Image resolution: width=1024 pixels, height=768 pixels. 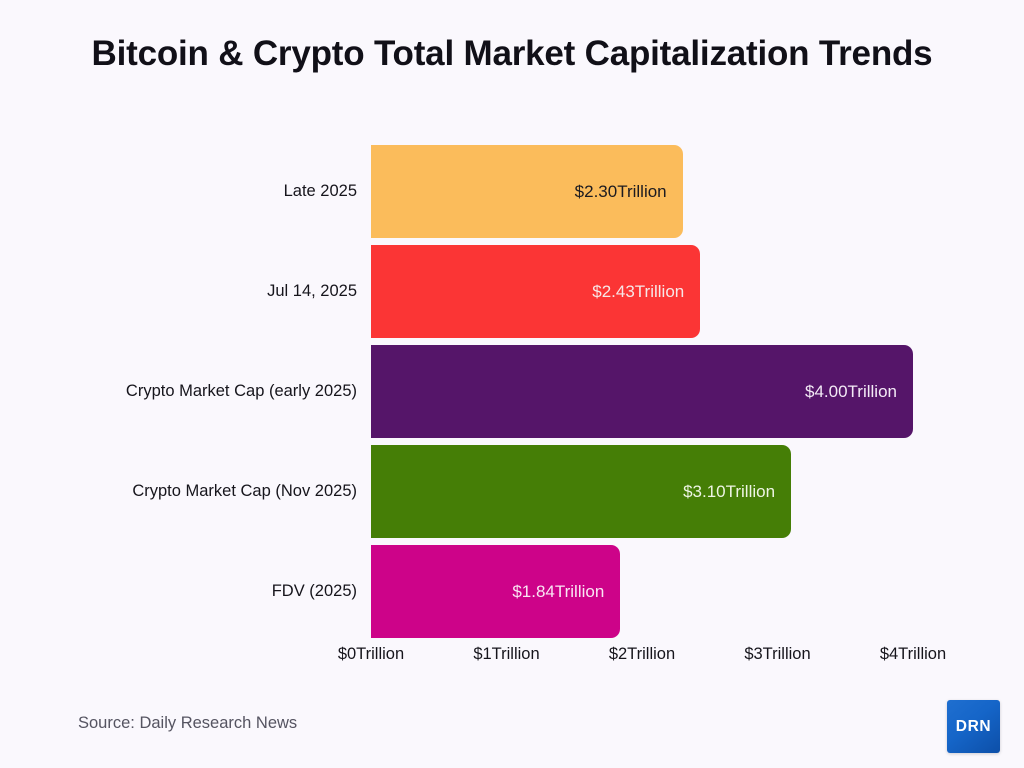 I want to click on x-axis-tick-label: $4Trillion, so click(x=913, y=654).